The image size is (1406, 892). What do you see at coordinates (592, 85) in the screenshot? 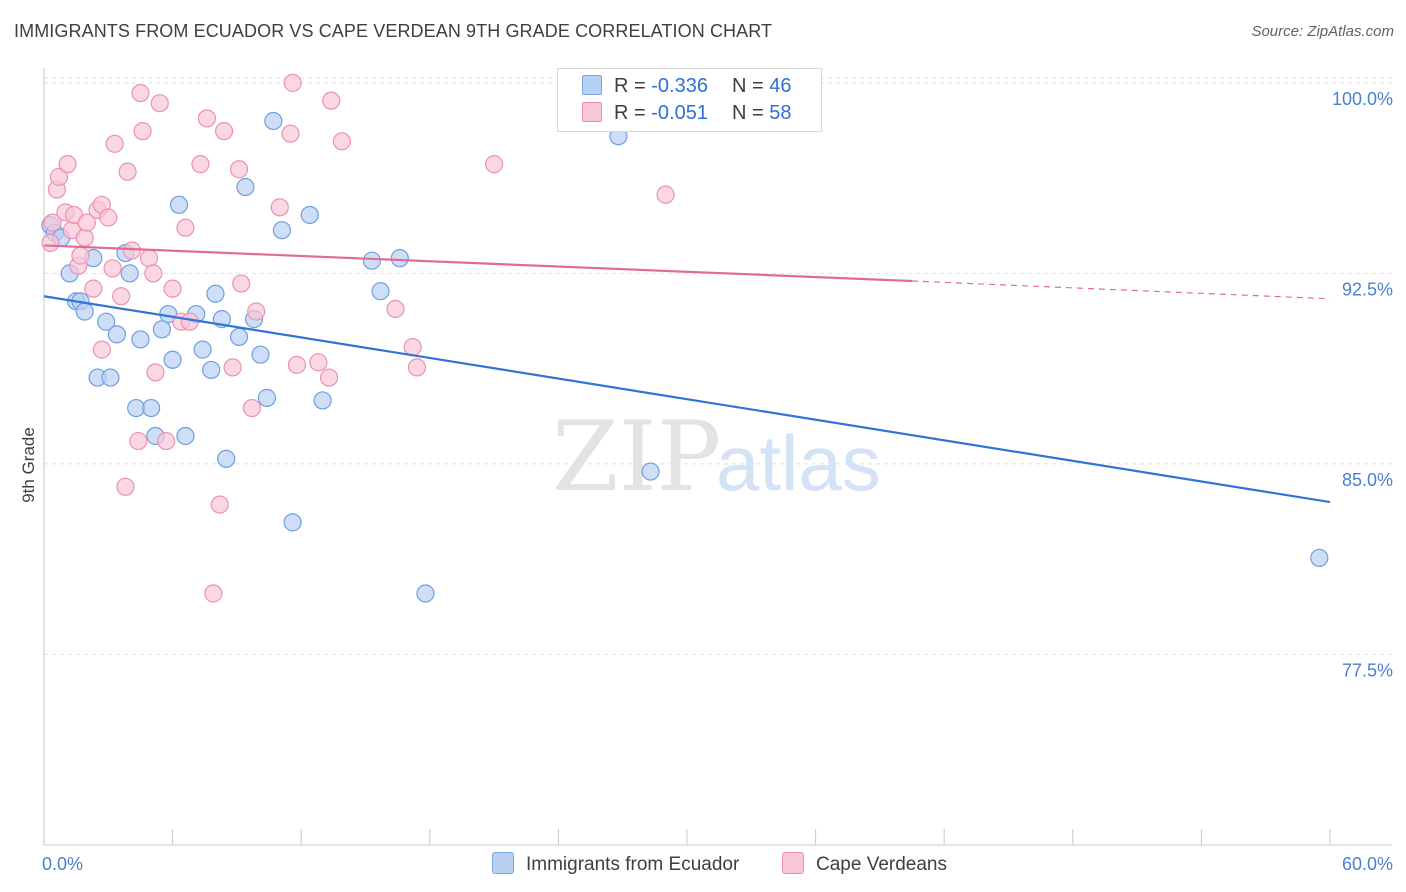
I see `legend-swatch-ecuador` at bounding box center [592, 85].